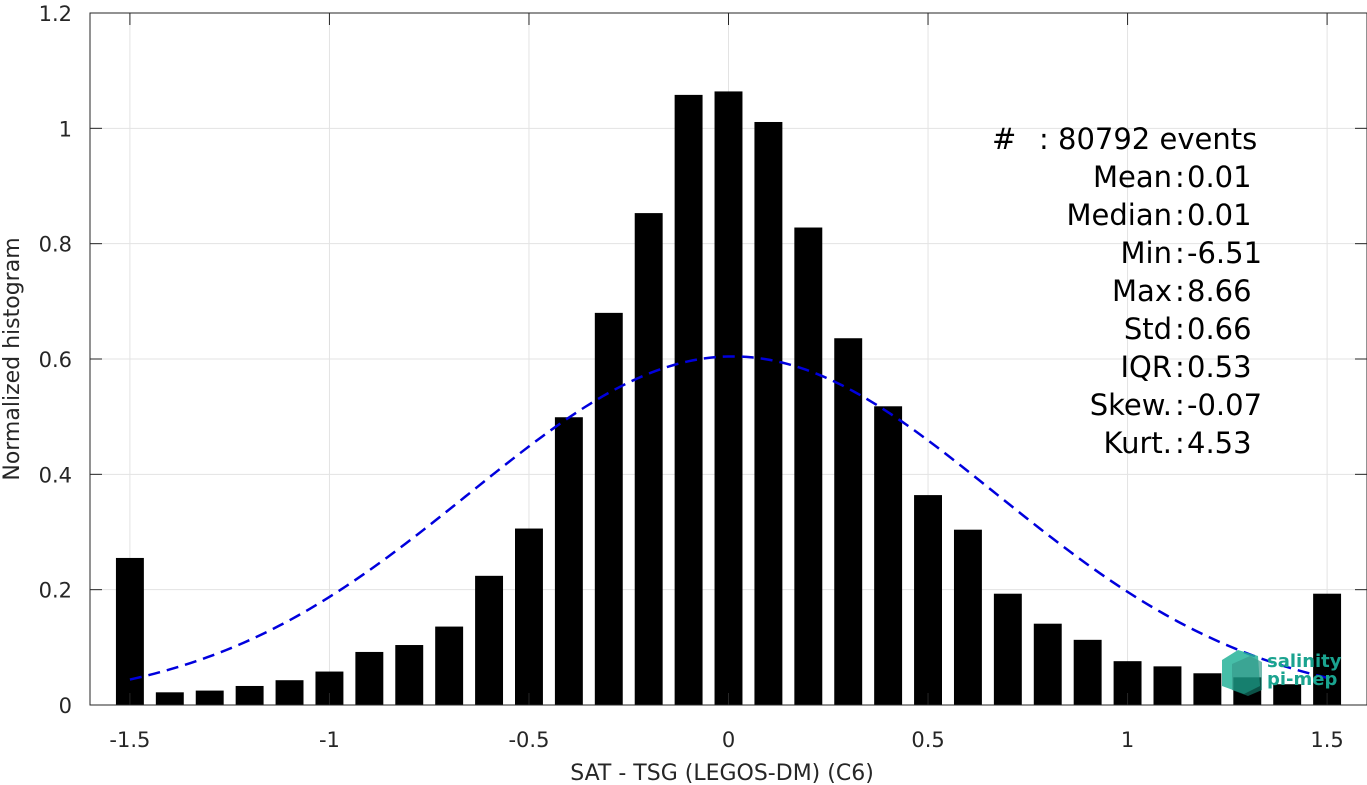 The image size is (1367, 785). I want to click on stat-value: 4.53, so click(1219, 443).